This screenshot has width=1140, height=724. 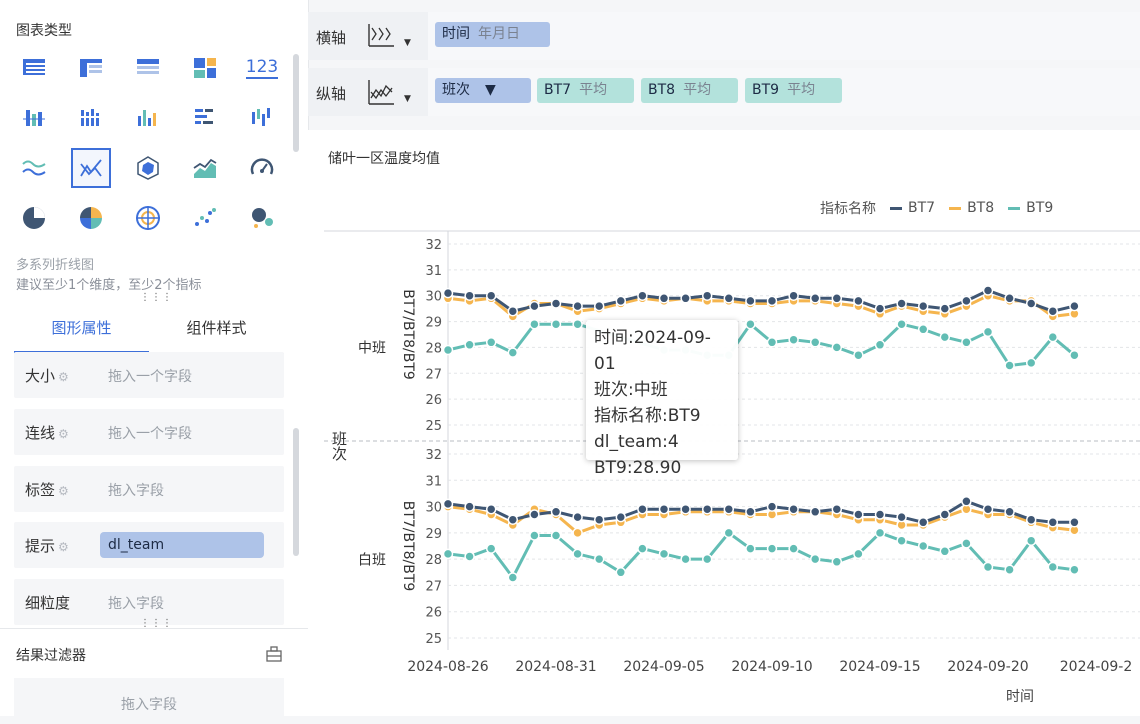 I want to click on legend-item-bt9: BT9, so click(x=1030, y=208).